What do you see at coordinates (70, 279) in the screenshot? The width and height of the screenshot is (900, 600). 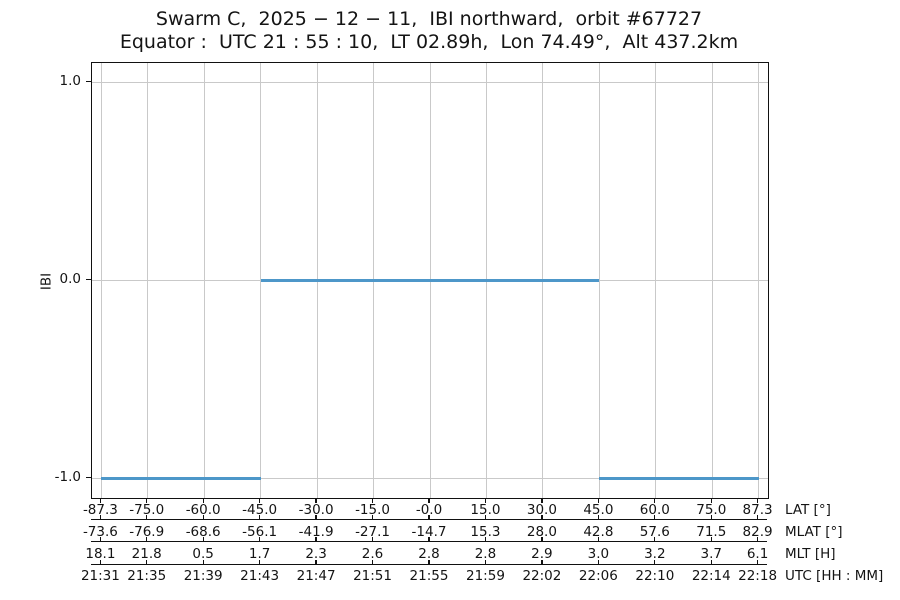 I see `y-tick-label: 0.0` at bounding box center [70, 279].